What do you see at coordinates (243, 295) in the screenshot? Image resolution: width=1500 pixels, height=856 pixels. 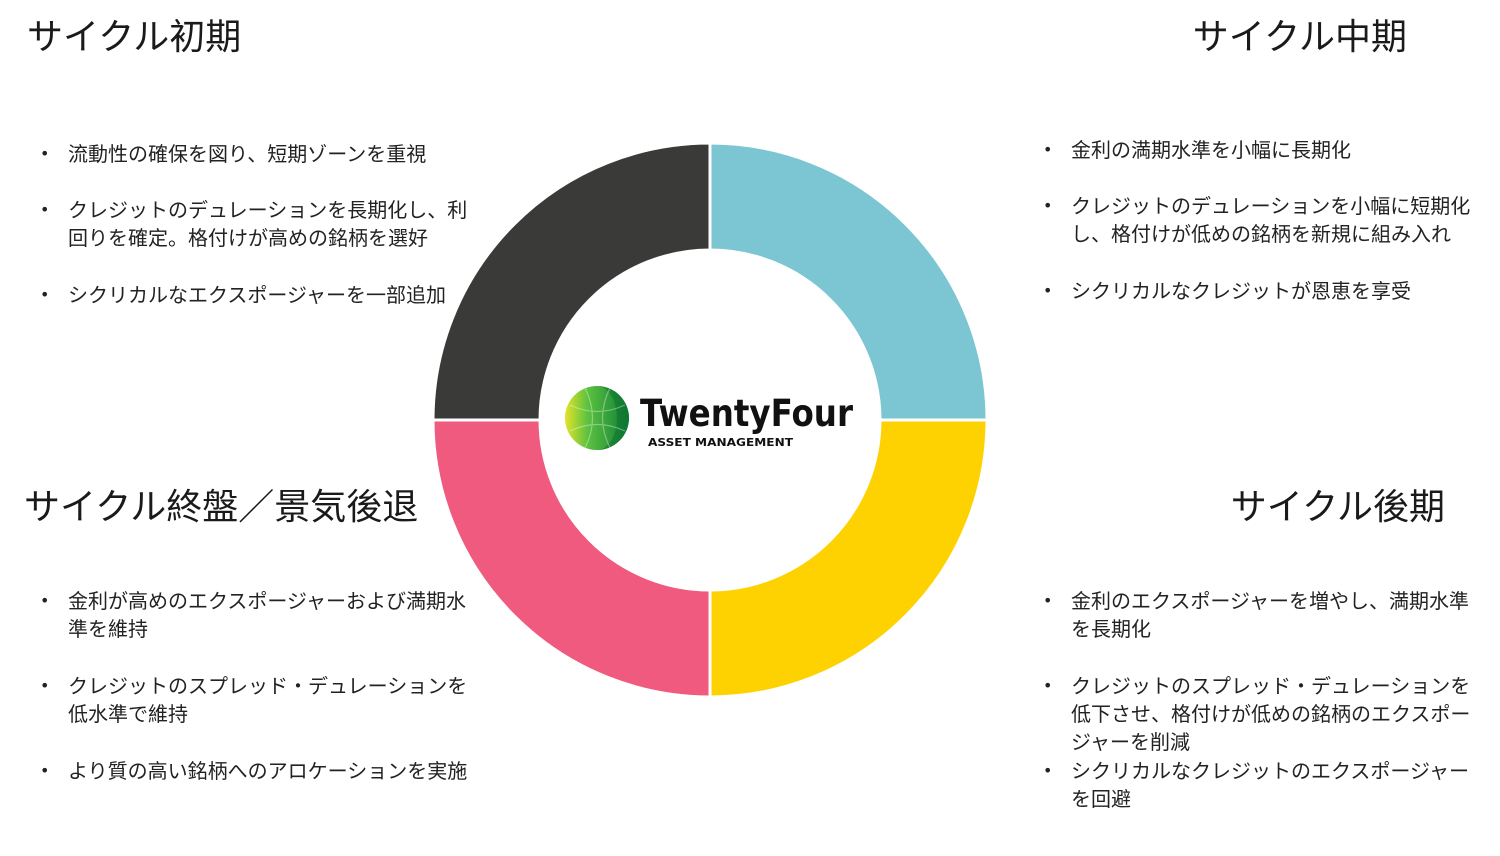 I see `list-item: • シクリカルなエクスポージャーを一部追加` at bounding box center [243, 295].